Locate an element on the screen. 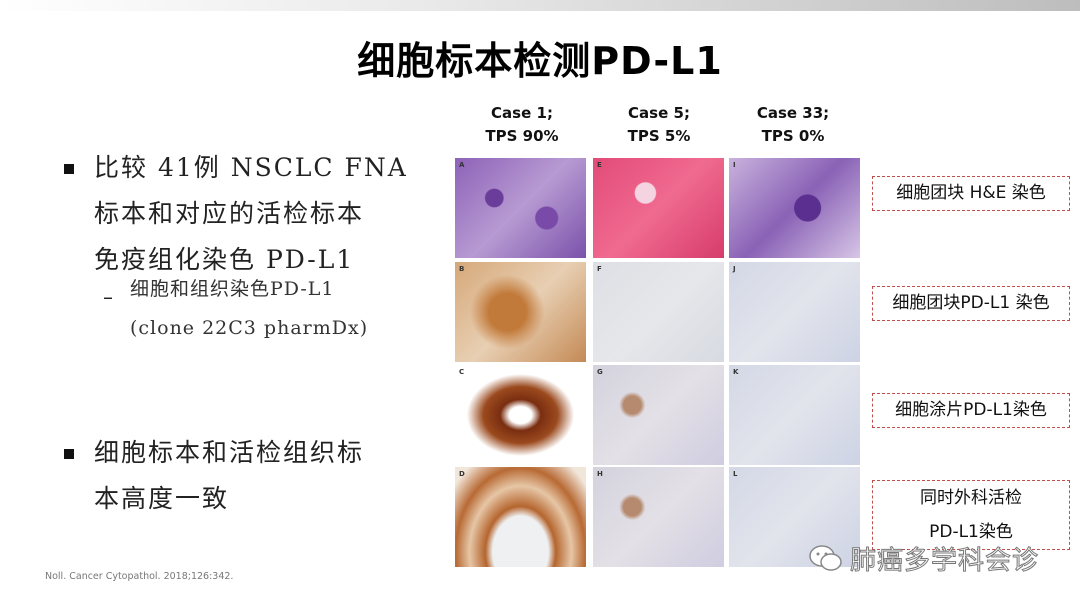 This screenshot has height=608, width=1080. case-label: Case 5; is located at coordinates (659, 113).